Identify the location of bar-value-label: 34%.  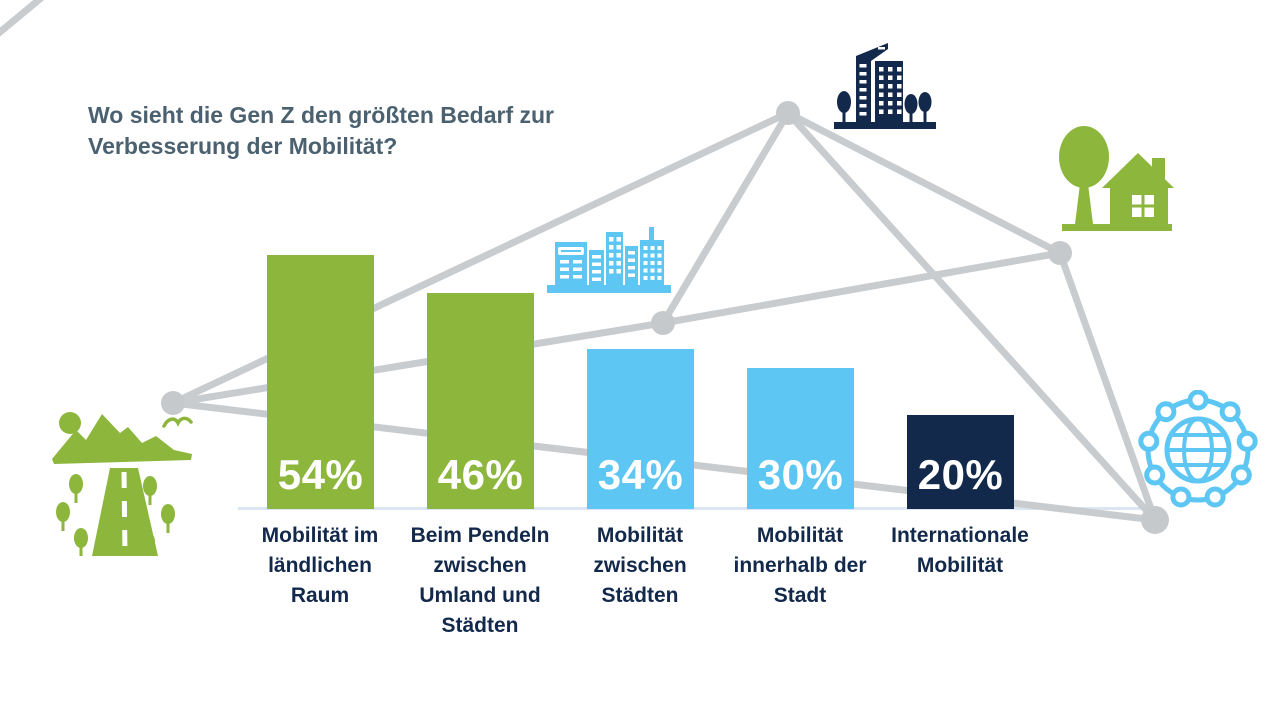
(640, 474).